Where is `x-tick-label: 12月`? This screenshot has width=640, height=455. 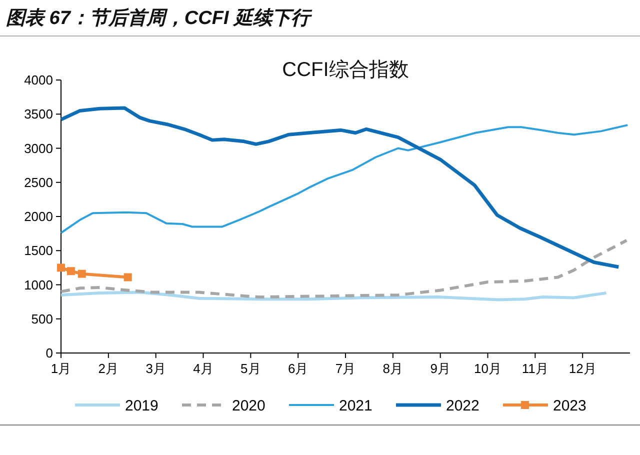 x-tick-label: 12月 is located at coordinates (582, 368).